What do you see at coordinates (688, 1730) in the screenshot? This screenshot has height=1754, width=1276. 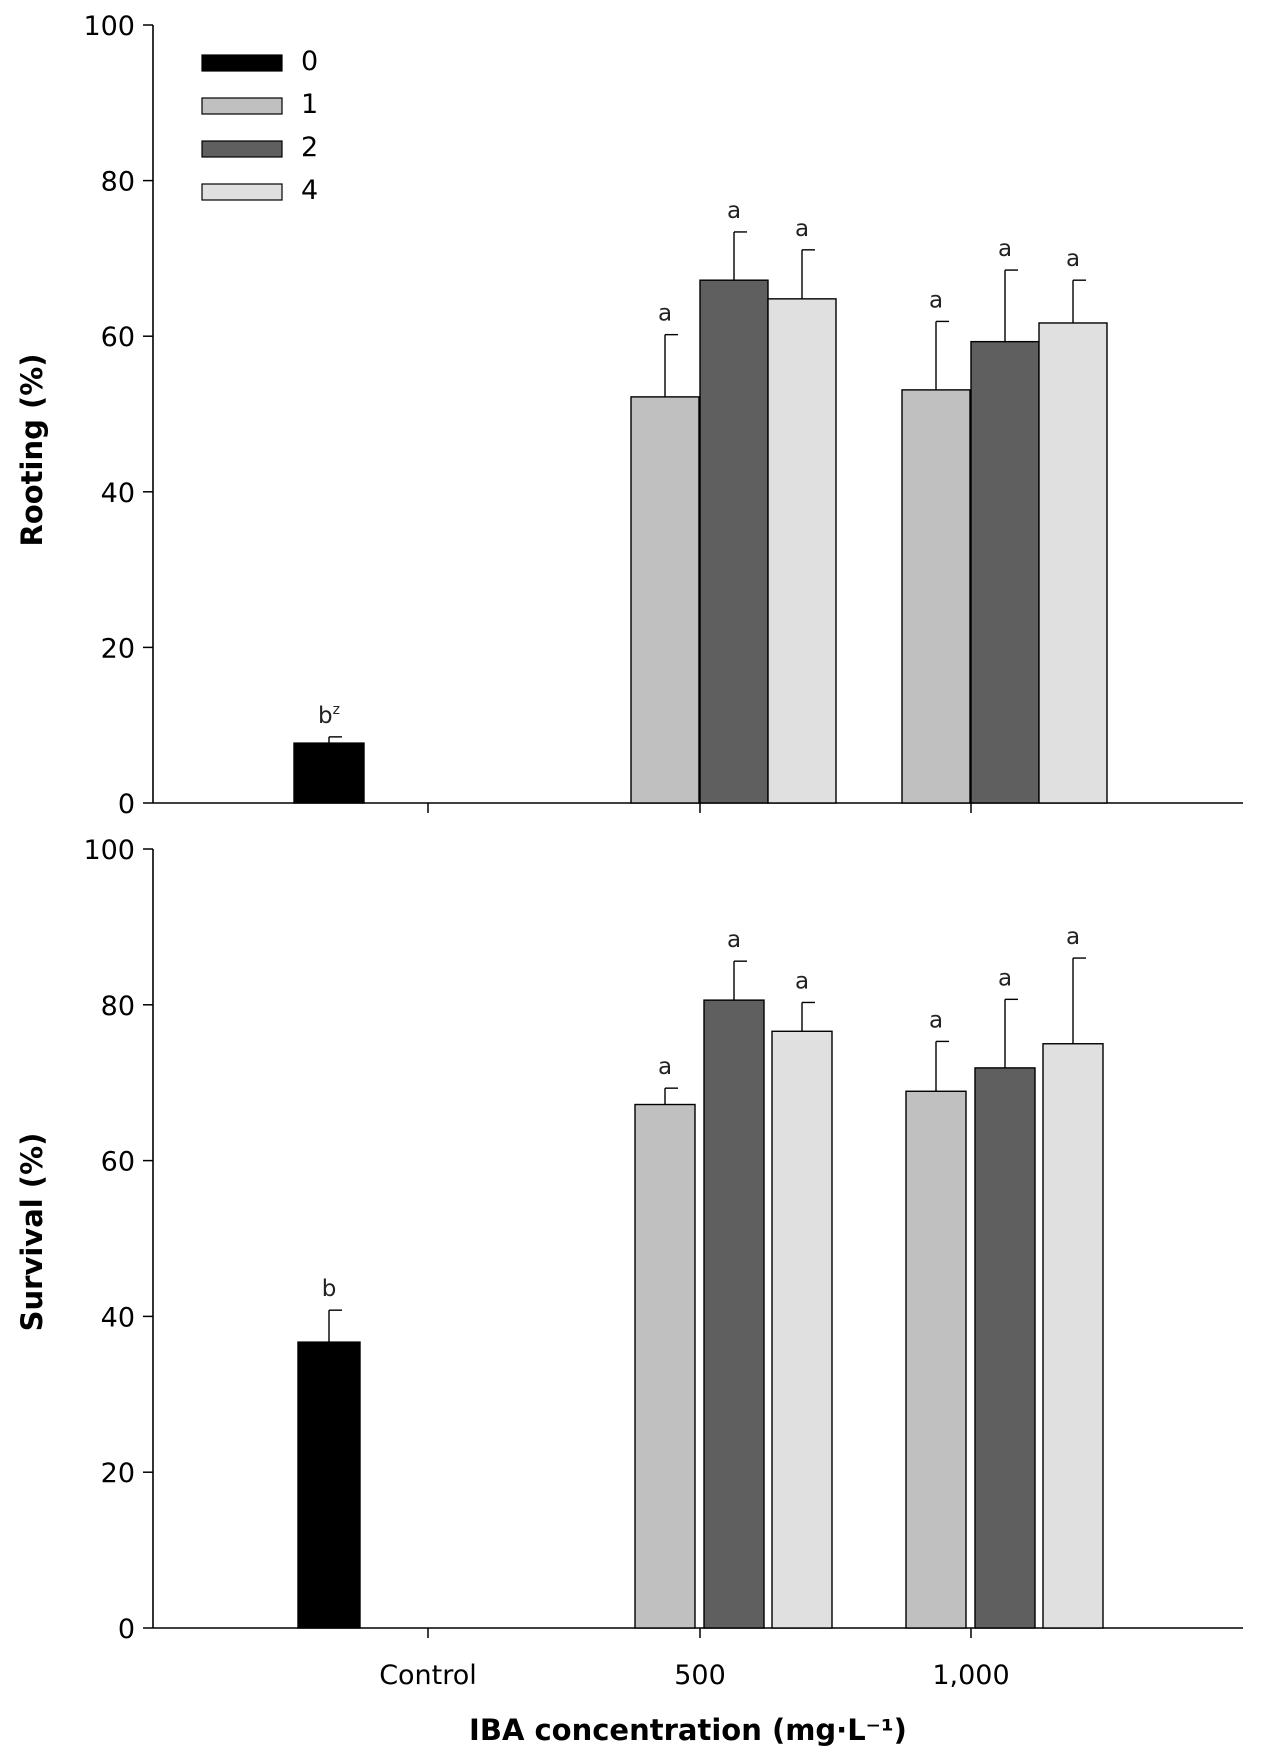 I see `x-axis-title: IBA concentration (mg·L⁻¹)` at bounding box center [688, 1730].